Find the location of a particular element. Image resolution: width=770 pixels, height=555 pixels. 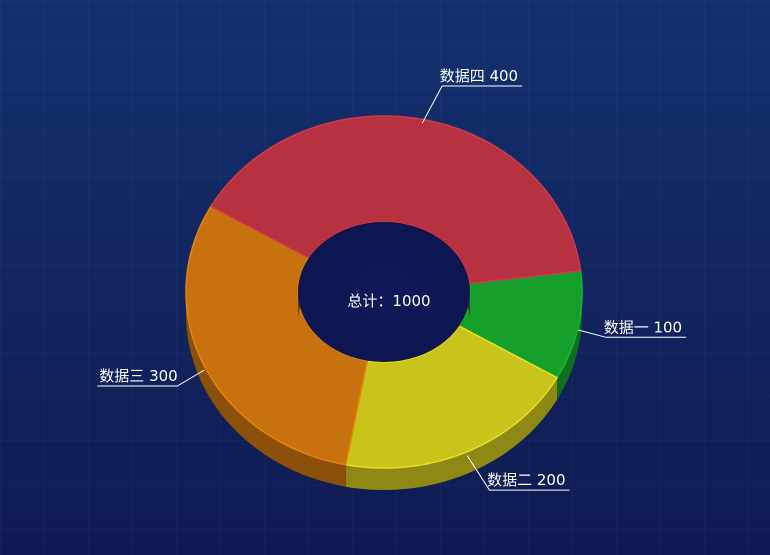

slice-1-side is located at coordinates (569, 346).